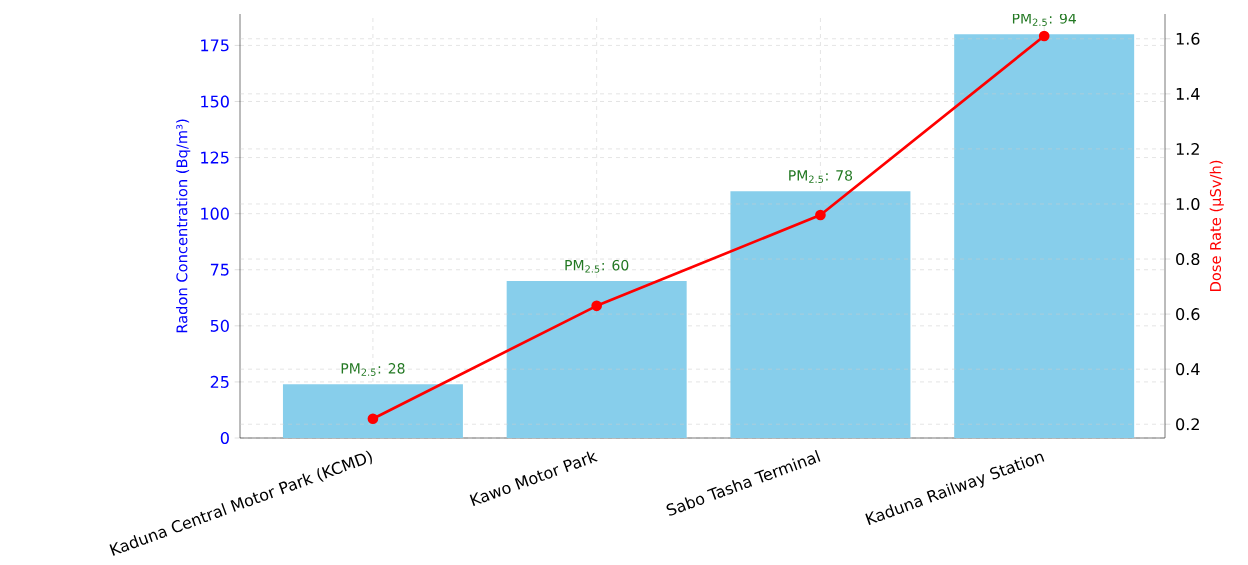  What do you see at coordinates (1188, 314) in the screenshot?
I see `y2-tick-label: 0.6` at bounding box center [1188, 314].